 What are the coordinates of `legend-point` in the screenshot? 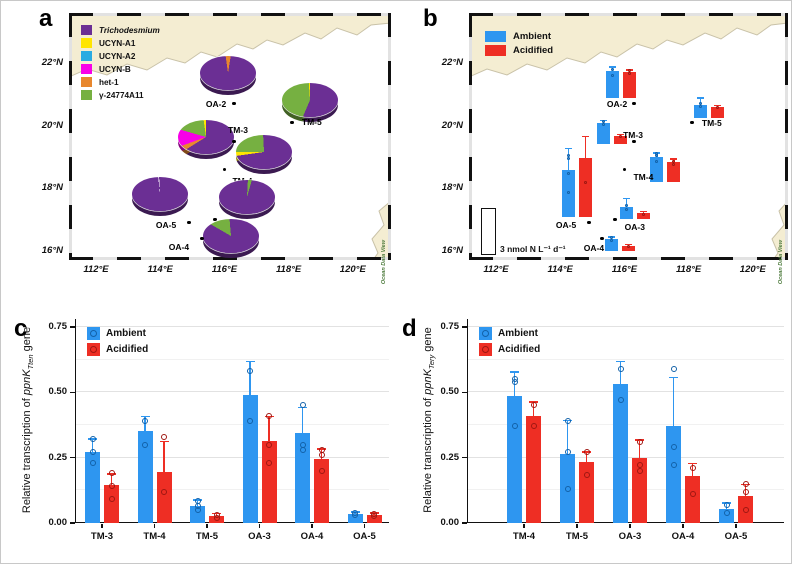 It's located at (93, 349).